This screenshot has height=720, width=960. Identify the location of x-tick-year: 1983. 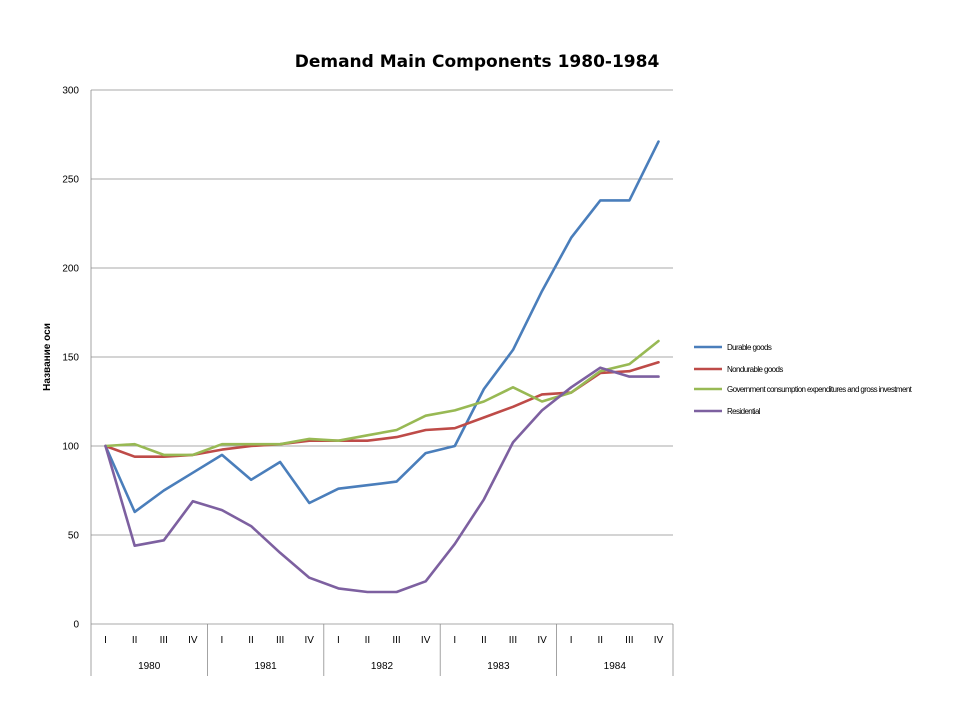
(498, 666).